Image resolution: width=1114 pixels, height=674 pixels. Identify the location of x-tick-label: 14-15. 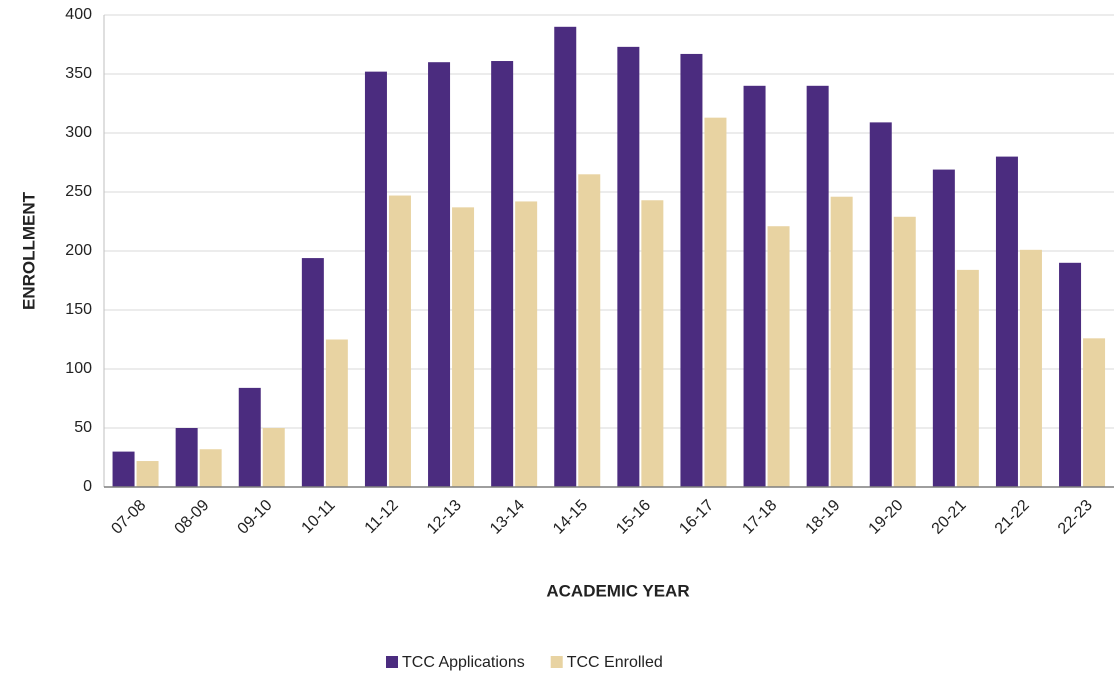
(570, 517).